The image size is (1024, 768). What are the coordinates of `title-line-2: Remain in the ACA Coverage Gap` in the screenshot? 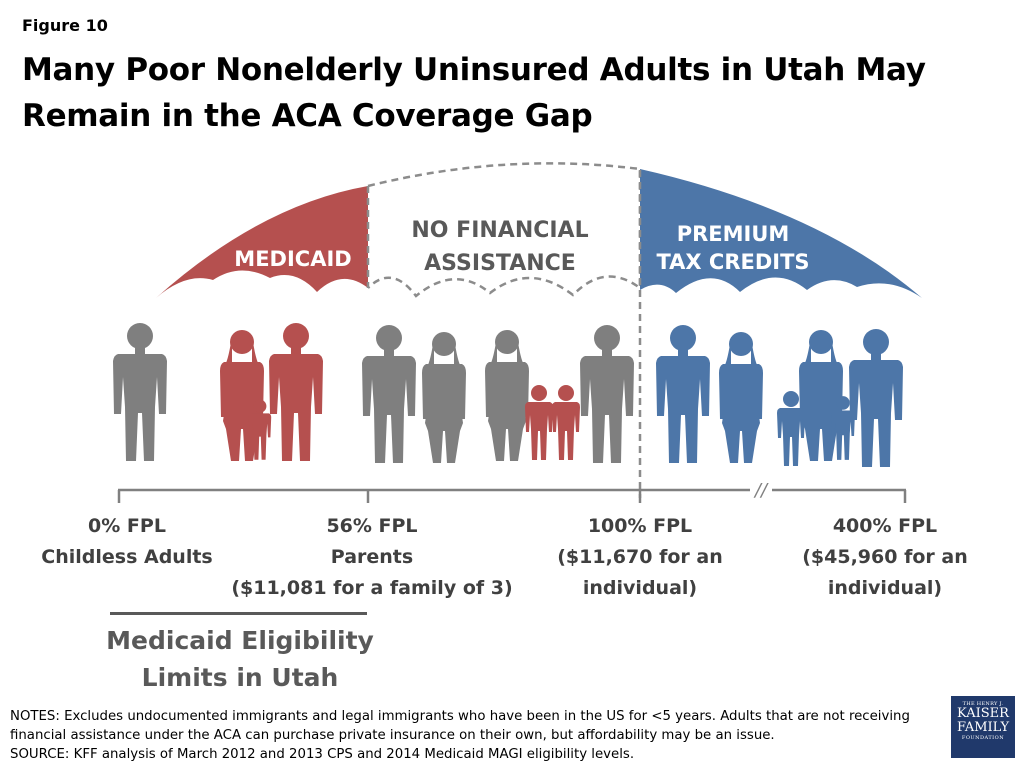 It's located at (307, 116).